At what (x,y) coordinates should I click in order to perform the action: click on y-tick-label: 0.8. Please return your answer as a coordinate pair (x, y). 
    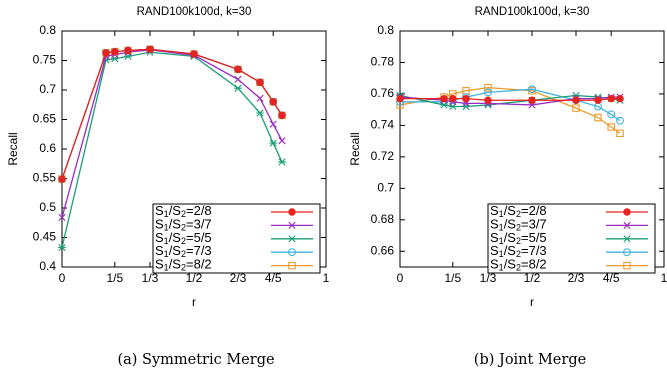
    Looking at the image, I should click on (385, 30).